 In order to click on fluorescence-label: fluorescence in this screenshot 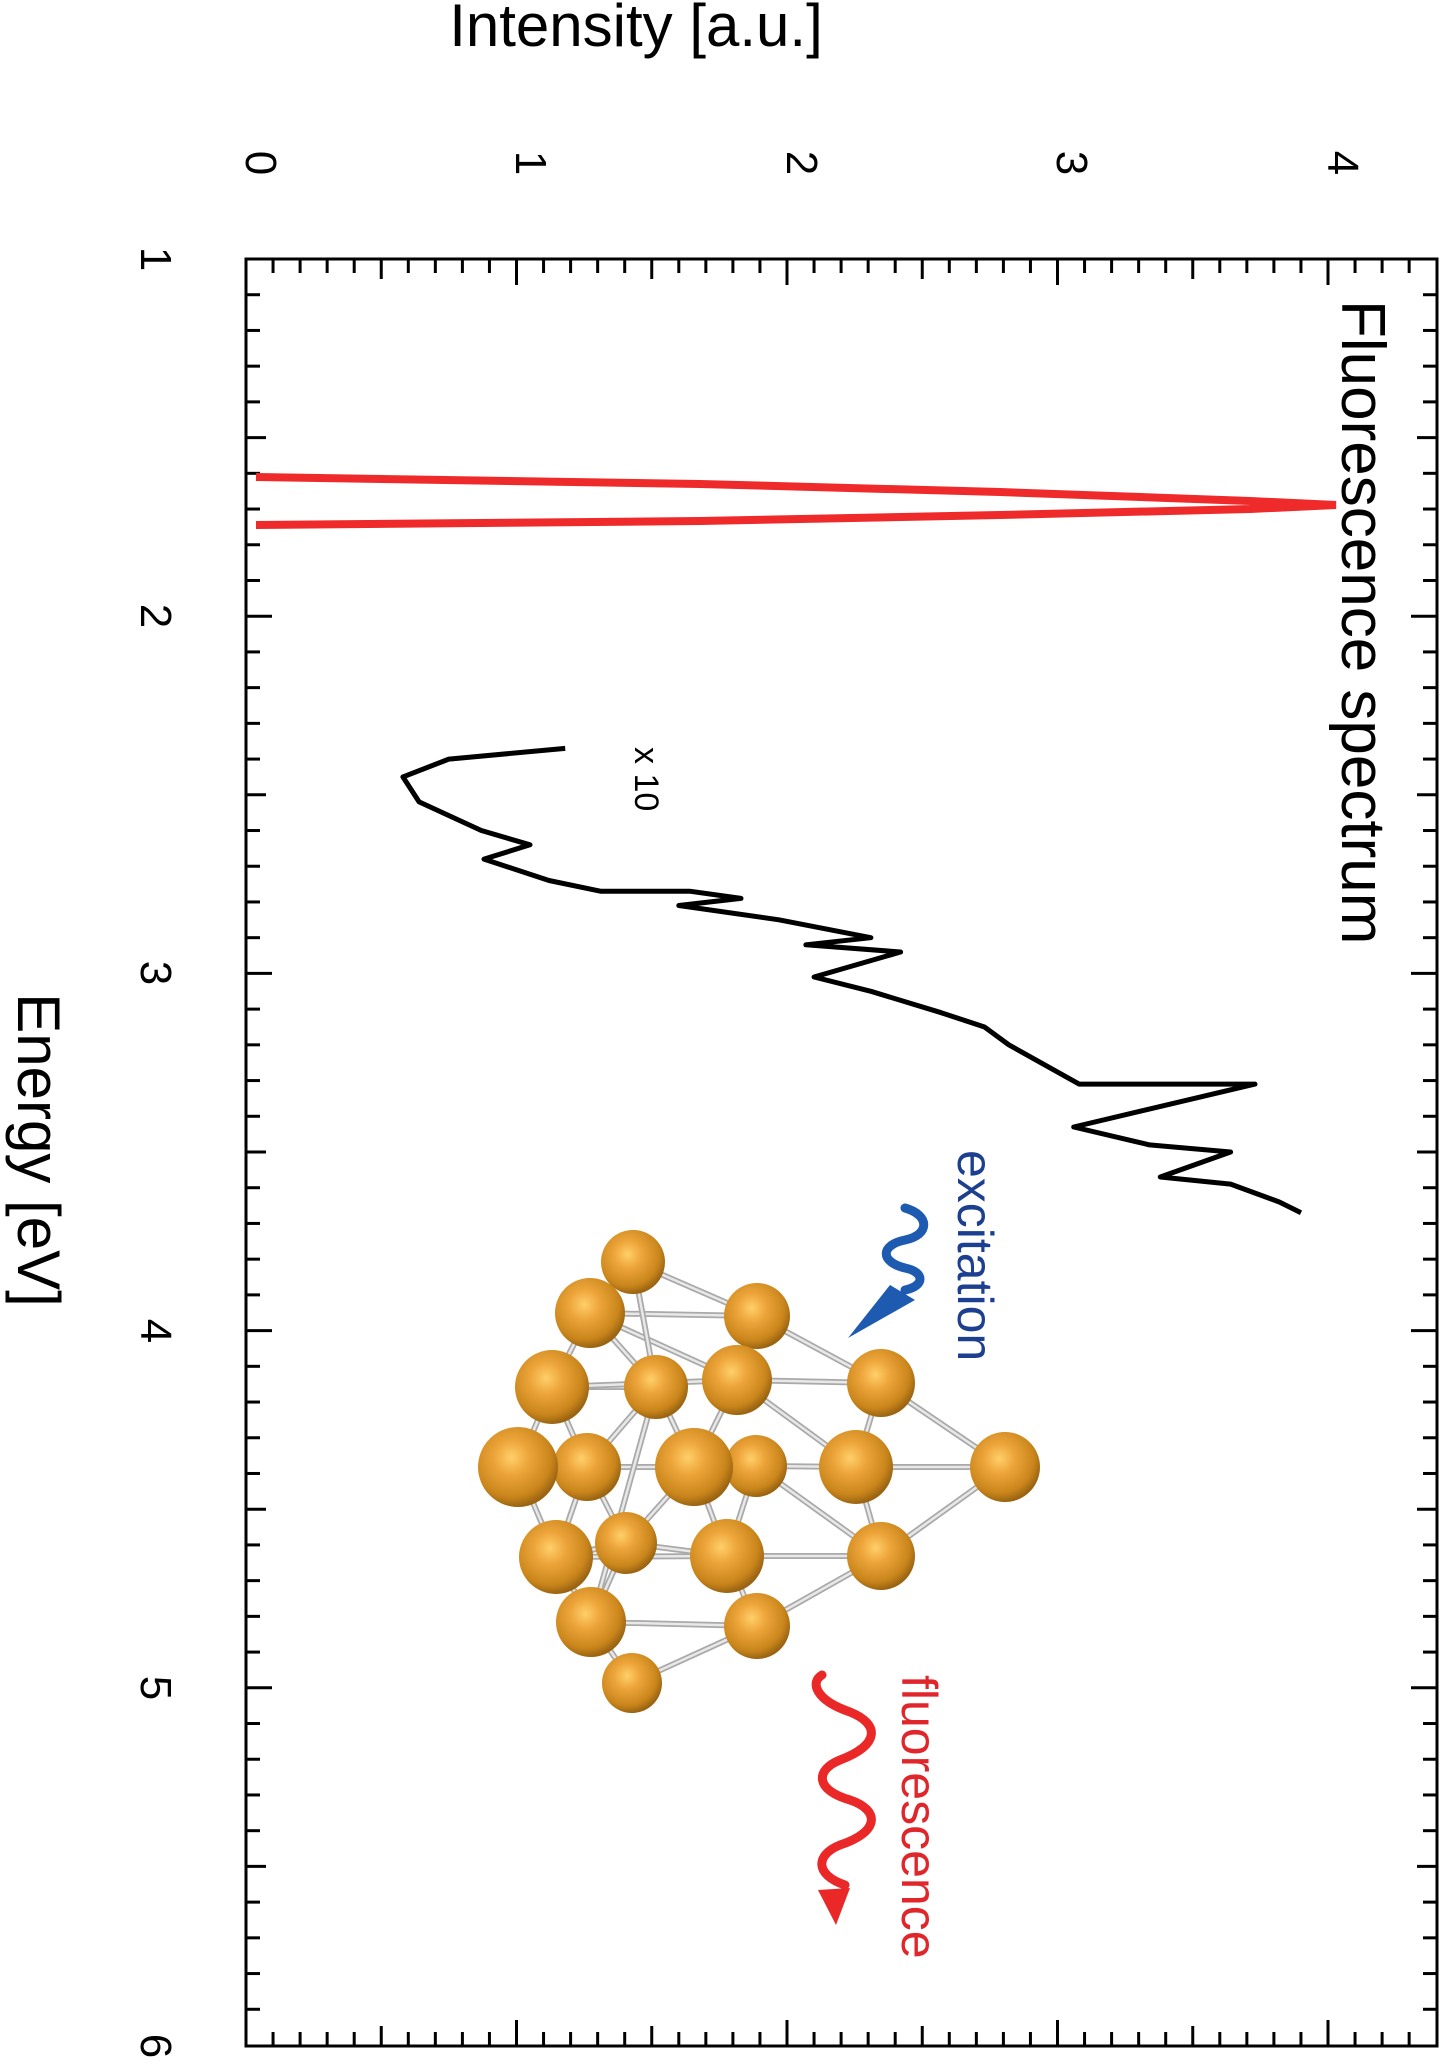, I will do `click(919, 1817)`.